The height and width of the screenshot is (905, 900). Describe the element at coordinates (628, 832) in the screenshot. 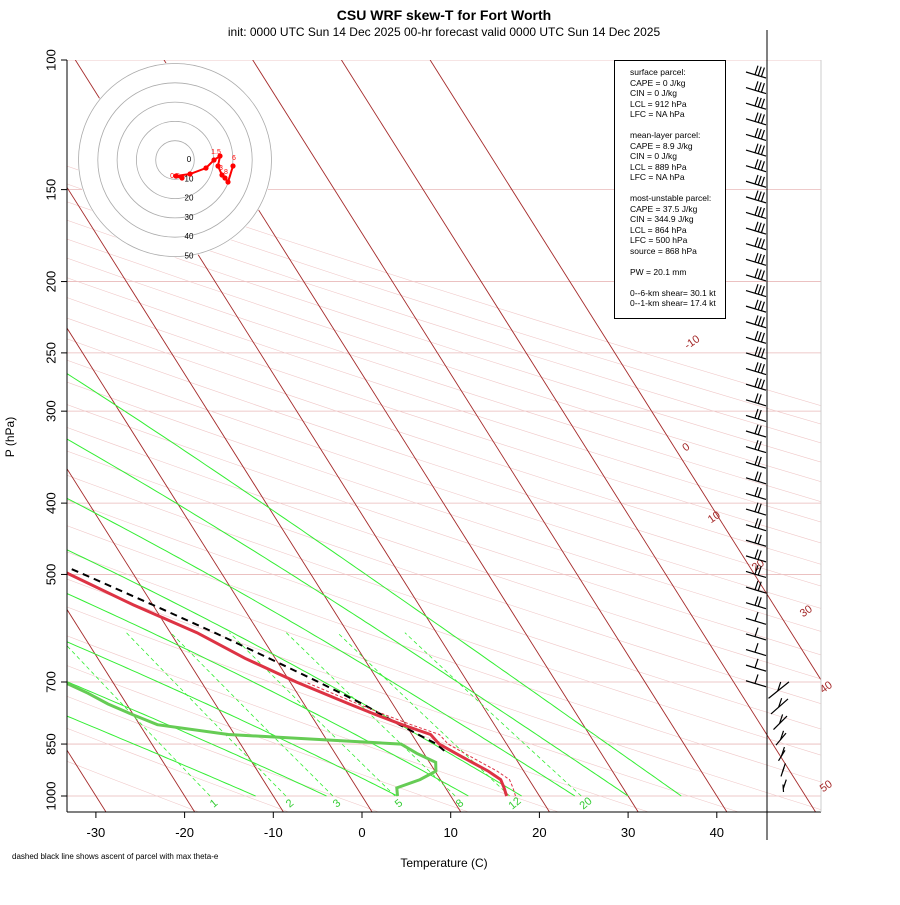

I see `x-tick-label: 30` at that location.